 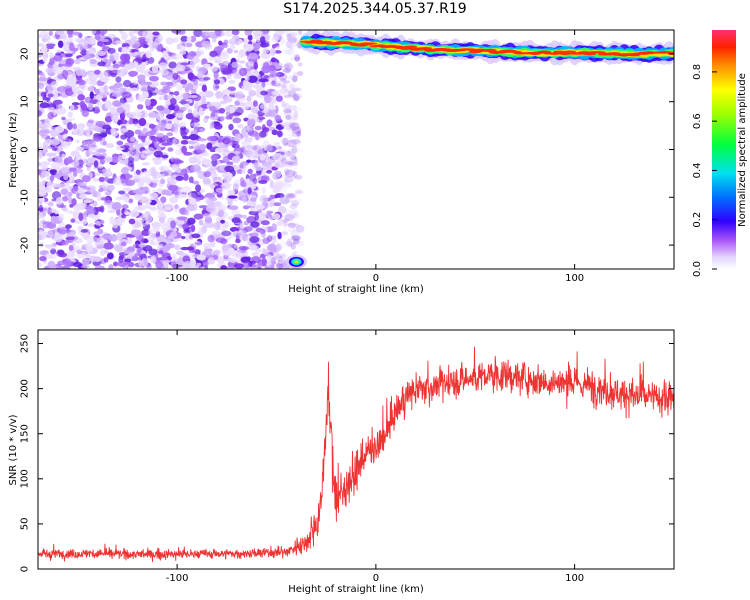 What do you see at coordinates (742, 150) in the screenshot?
I see `colorbar-label: Normalized spectral amplitude` at bounding box center [742, 150].